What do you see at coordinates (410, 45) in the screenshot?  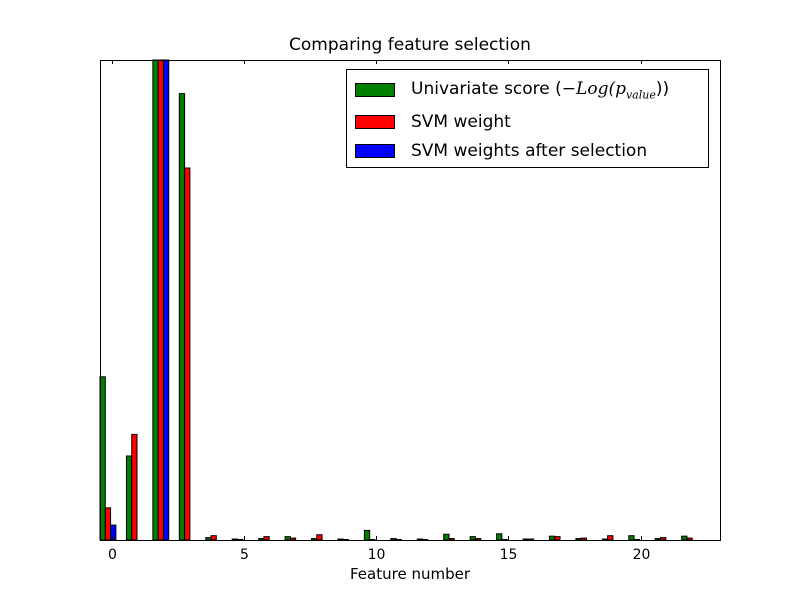 I see `chart-title: Comparing feature selection` at bounding box center [410, 45].